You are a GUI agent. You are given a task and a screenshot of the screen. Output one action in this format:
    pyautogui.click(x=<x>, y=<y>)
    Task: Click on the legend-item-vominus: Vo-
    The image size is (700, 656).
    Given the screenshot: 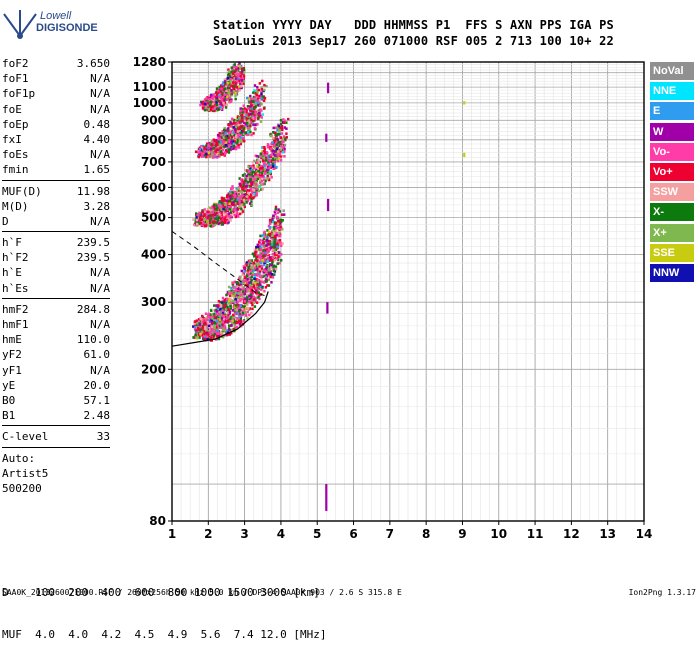 What is the action you would take?
    pyautogui.click(x=672, y=151)
    